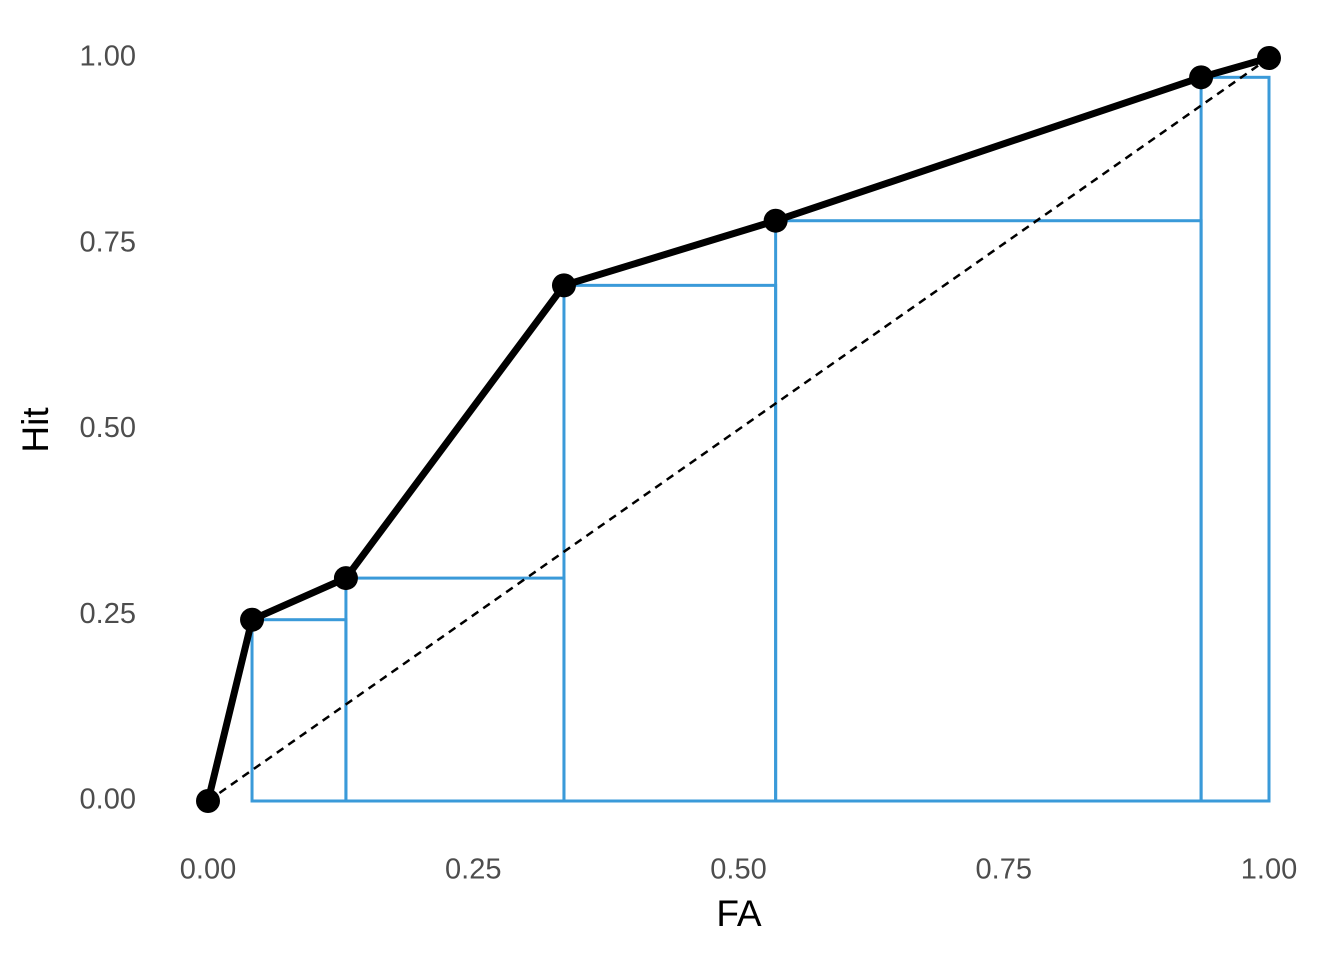 The height and width of the screenshot is (960, 1344). I want to click on x-tick-label: 0.75, so click(1004, 870).